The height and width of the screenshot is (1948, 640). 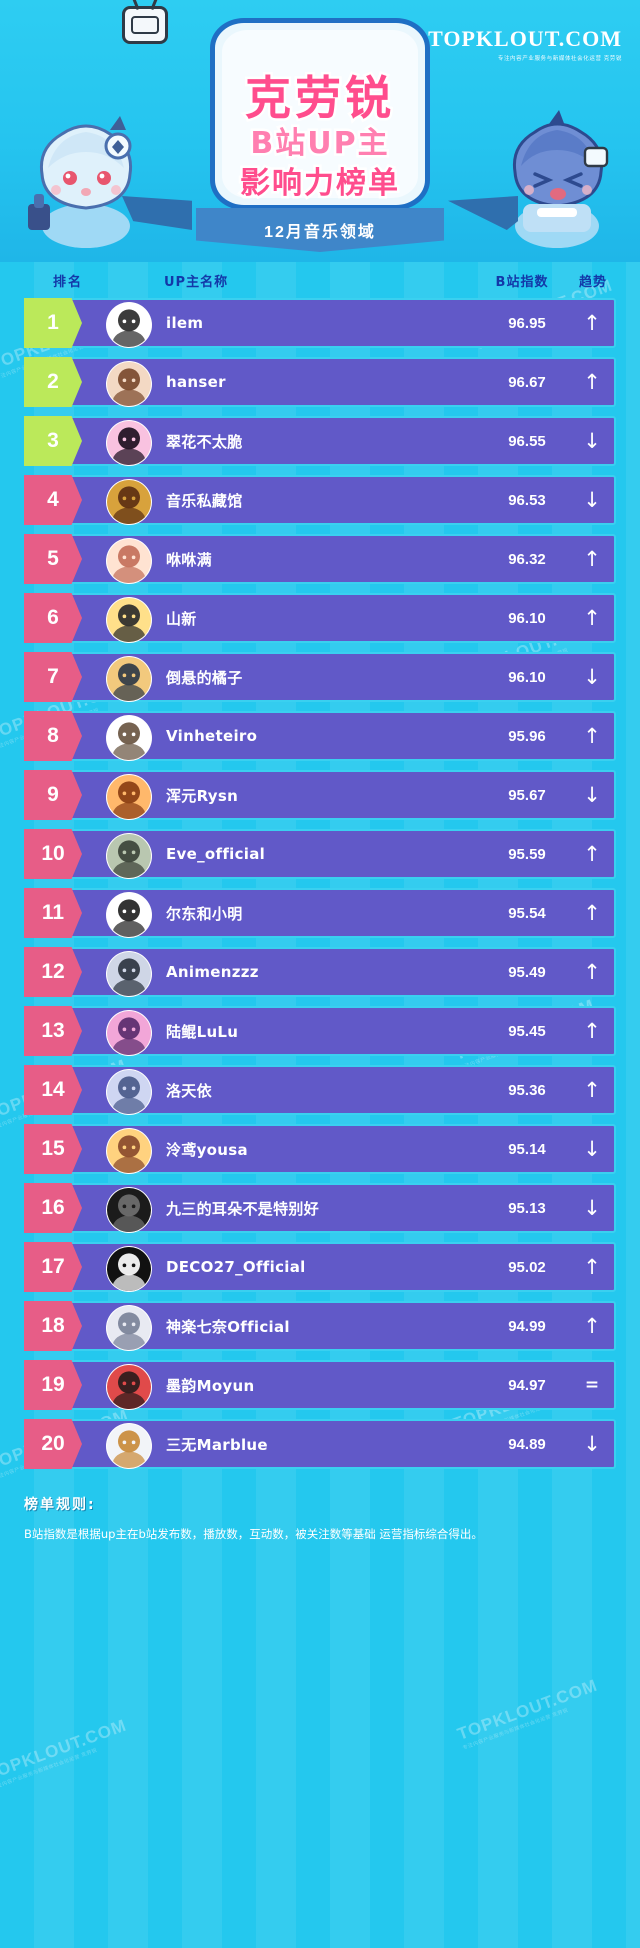 What do you see at coordinates (216, 854) in the screenshot?
I see `up-name: Eve_official` at bounding box center [216, 854].